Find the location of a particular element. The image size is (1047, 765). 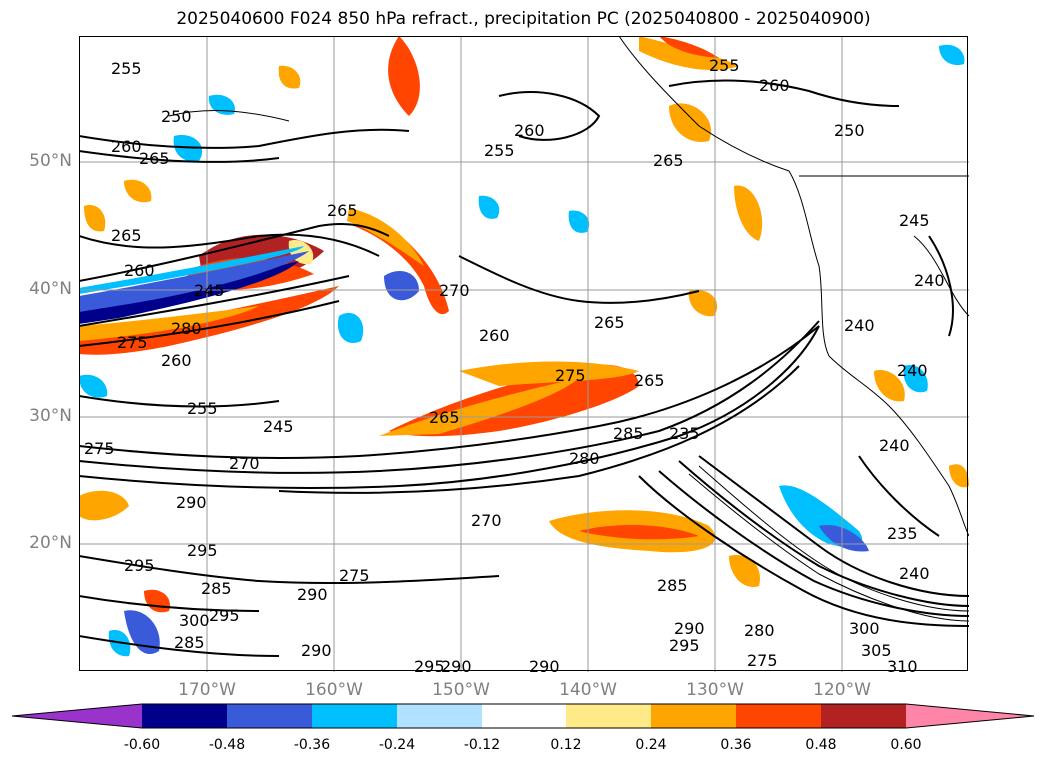

colorbar-tick: -0.36 is located at coordinates (312, 745).